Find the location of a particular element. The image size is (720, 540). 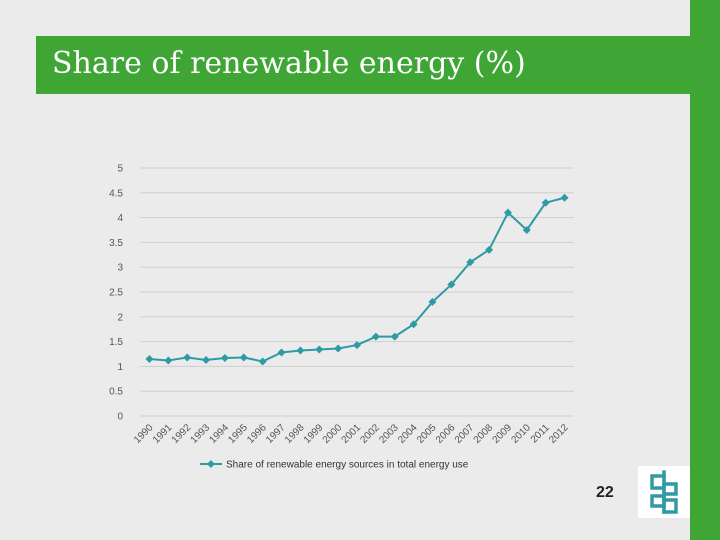

y-tick-label: 3.5 is located at coordinates (116, 243).